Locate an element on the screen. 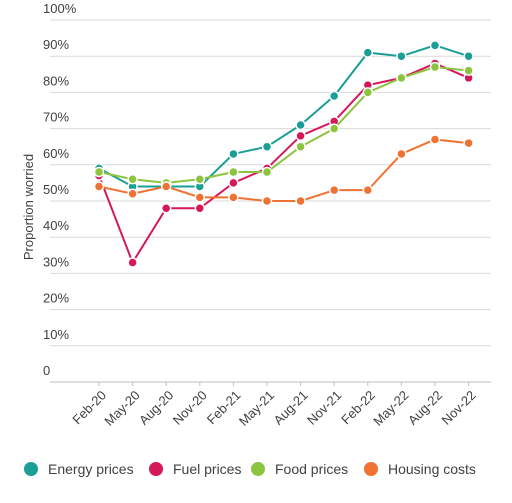 The width and height of the screenshot is (512, 503). x-tick-label: May-20 is located at coordinates (121, 408).